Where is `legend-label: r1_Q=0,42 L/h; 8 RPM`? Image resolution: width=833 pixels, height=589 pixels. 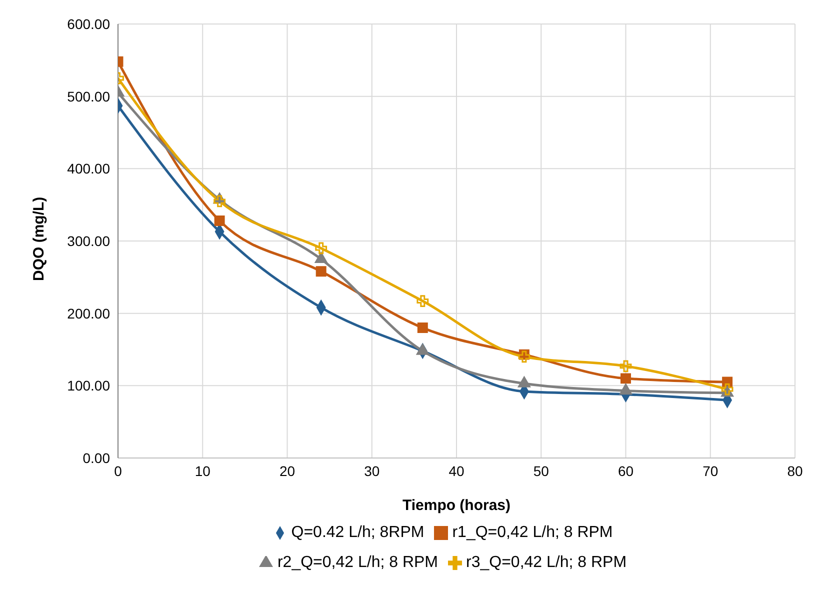 legend-label: r1_Q=0,42 L/h; 8 RPM is located at coordinates (532, 532).